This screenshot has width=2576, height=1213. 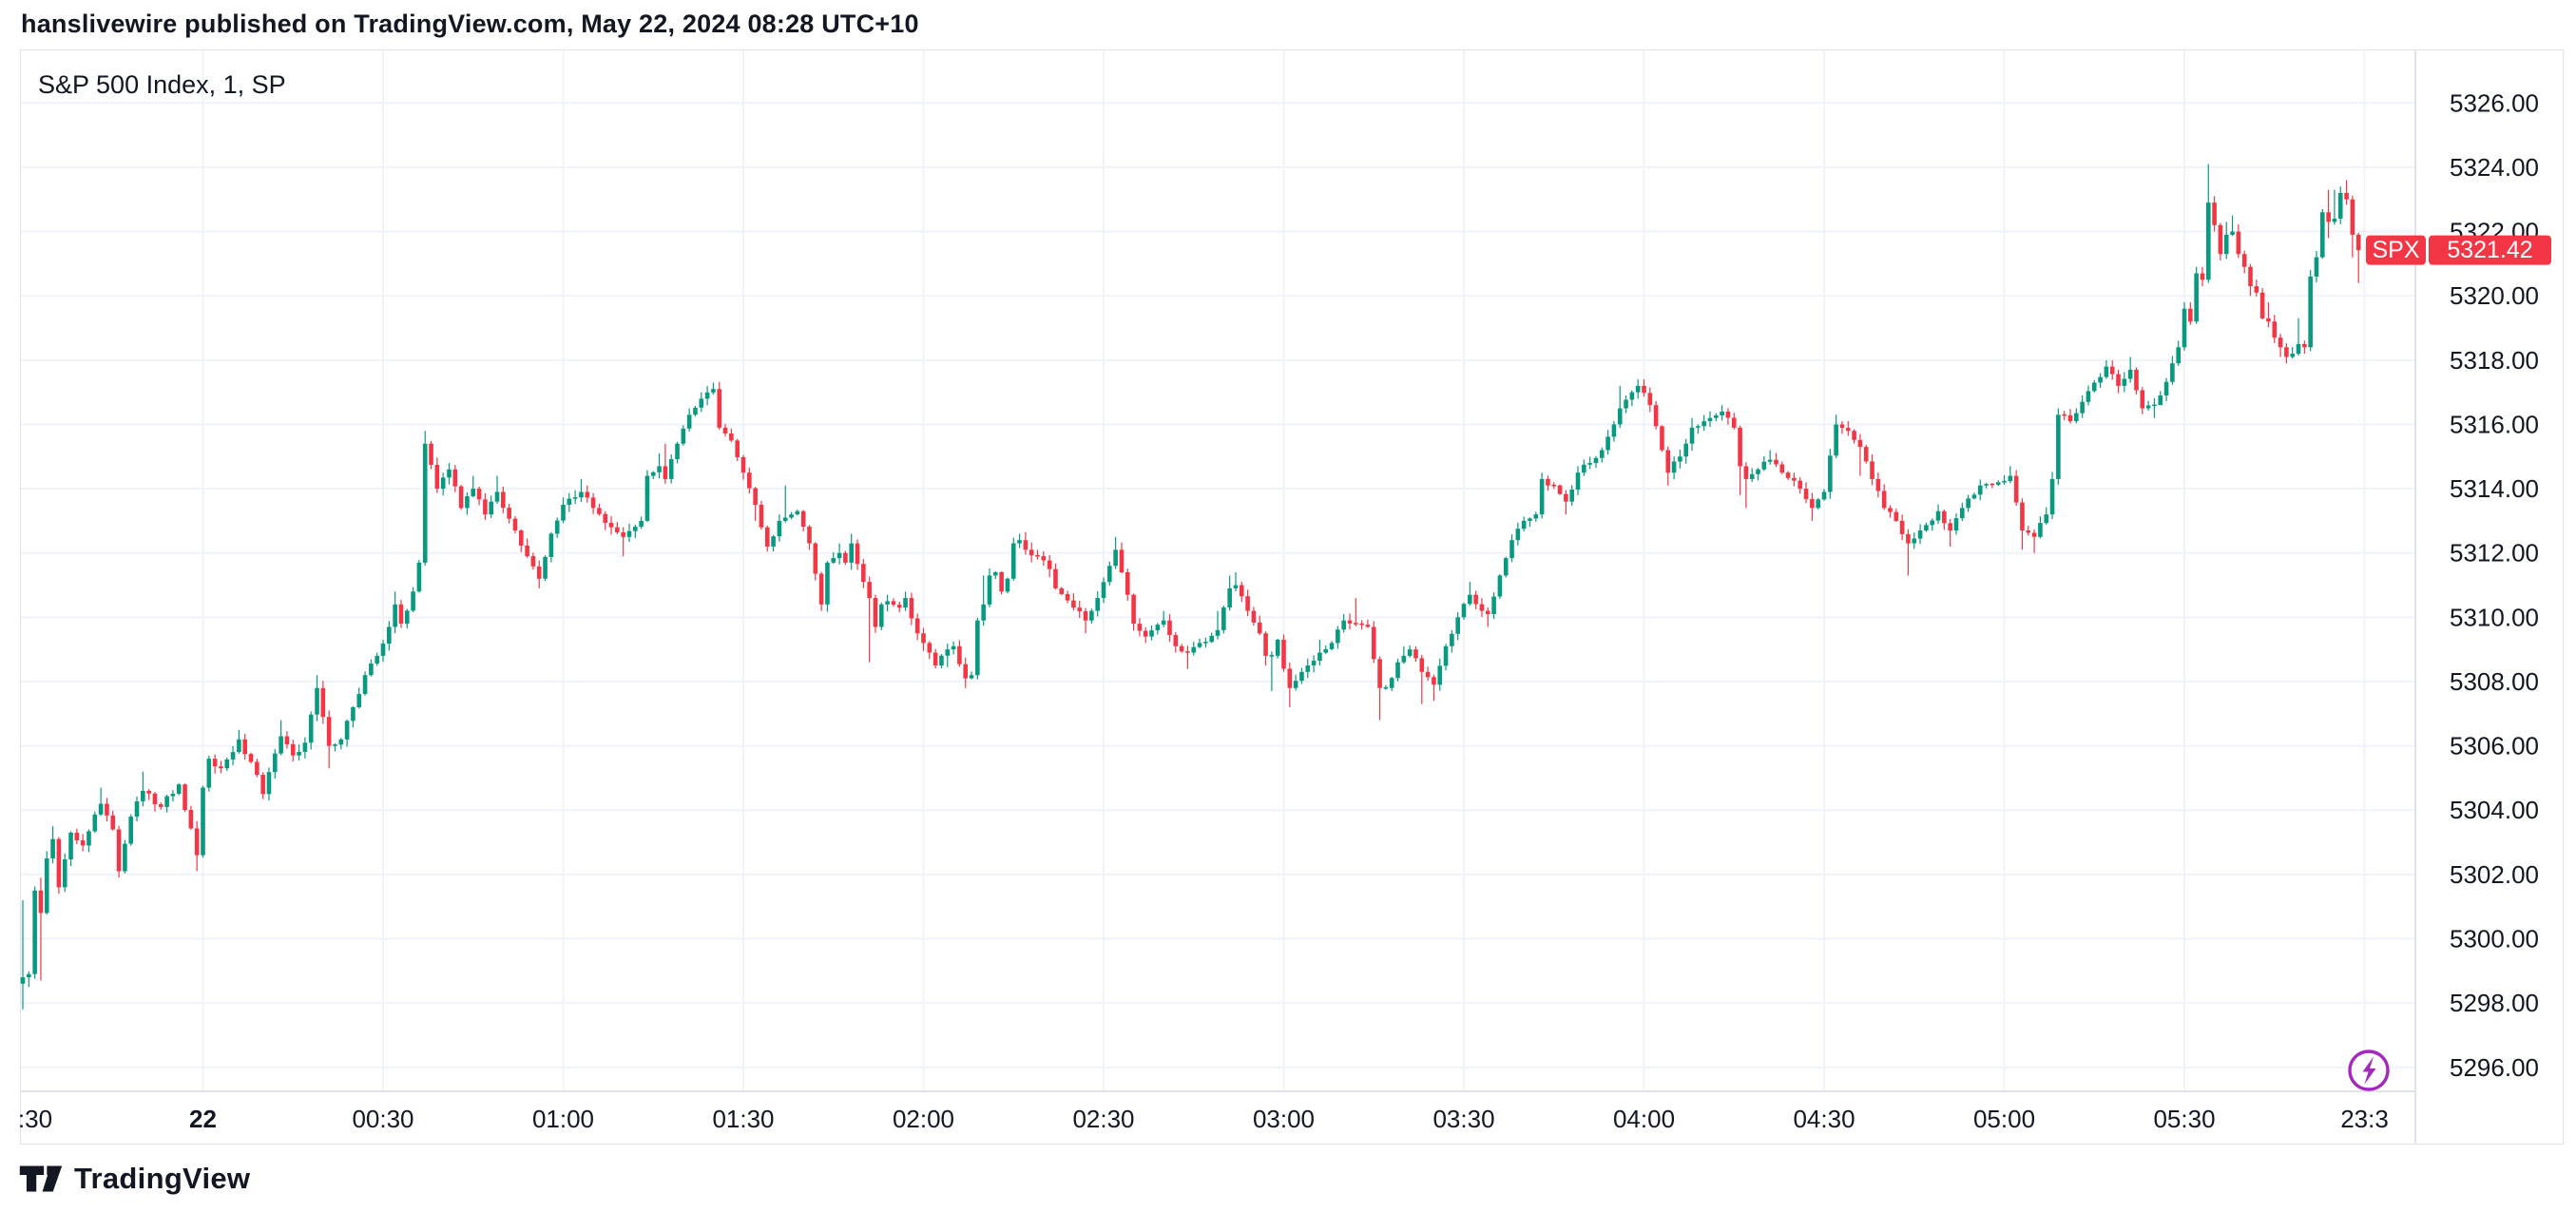 What do you see at coordinates (134, 1179) in the screenshot?
I see `footer-brand: TradingView` at bounding box center [134, 1179].